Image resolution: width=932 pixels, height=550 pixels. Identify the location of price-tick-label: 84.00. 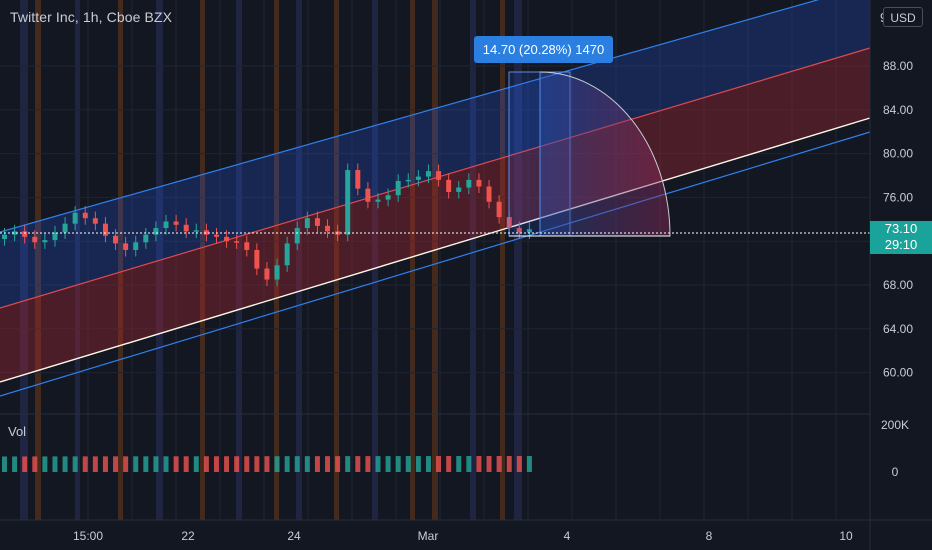
(898, 110).